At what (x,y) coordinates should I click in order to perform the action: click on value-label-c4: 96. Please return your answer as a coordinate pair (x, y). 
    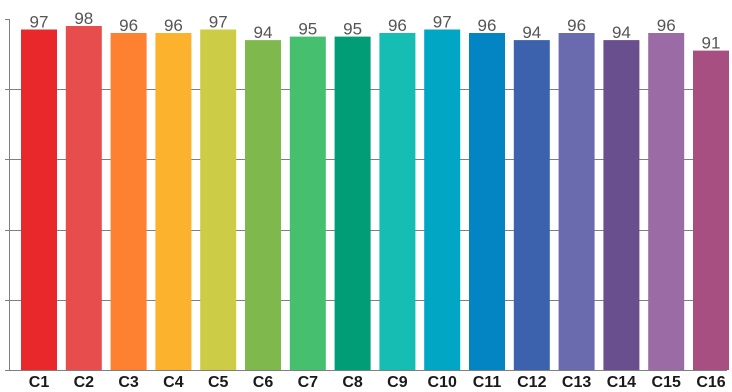
    Looking at the image, I should click on (173, 25).